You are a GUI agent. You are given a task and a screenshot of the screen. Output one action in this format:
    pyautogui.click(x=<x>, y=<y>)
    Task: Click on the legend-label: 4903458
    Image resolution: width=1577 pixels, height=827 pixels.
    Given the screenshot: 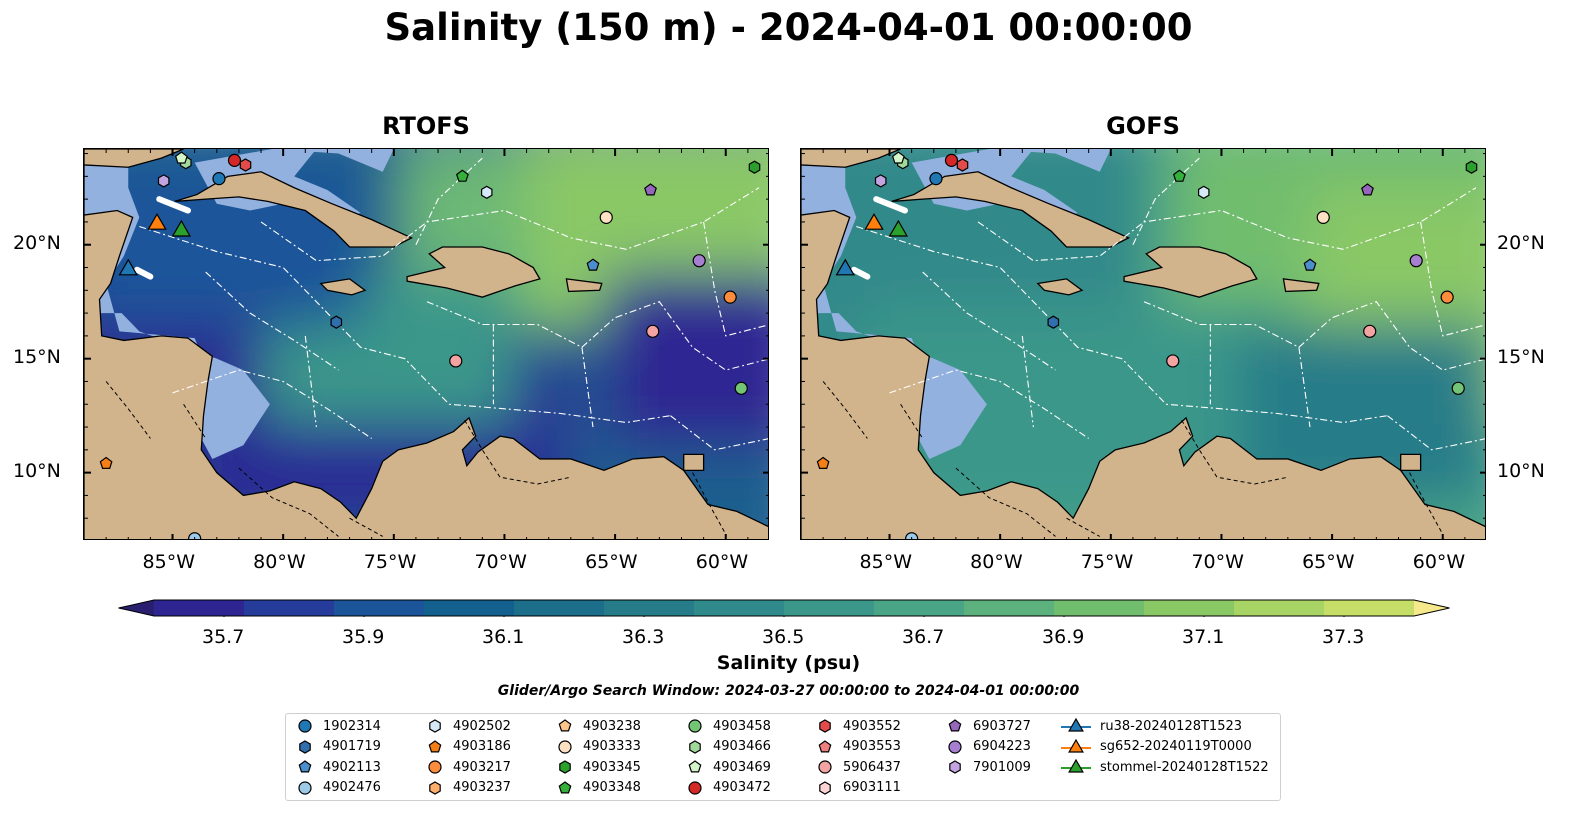 What is the action you would take?
    pyautogui.click(x=742, y=726)
    